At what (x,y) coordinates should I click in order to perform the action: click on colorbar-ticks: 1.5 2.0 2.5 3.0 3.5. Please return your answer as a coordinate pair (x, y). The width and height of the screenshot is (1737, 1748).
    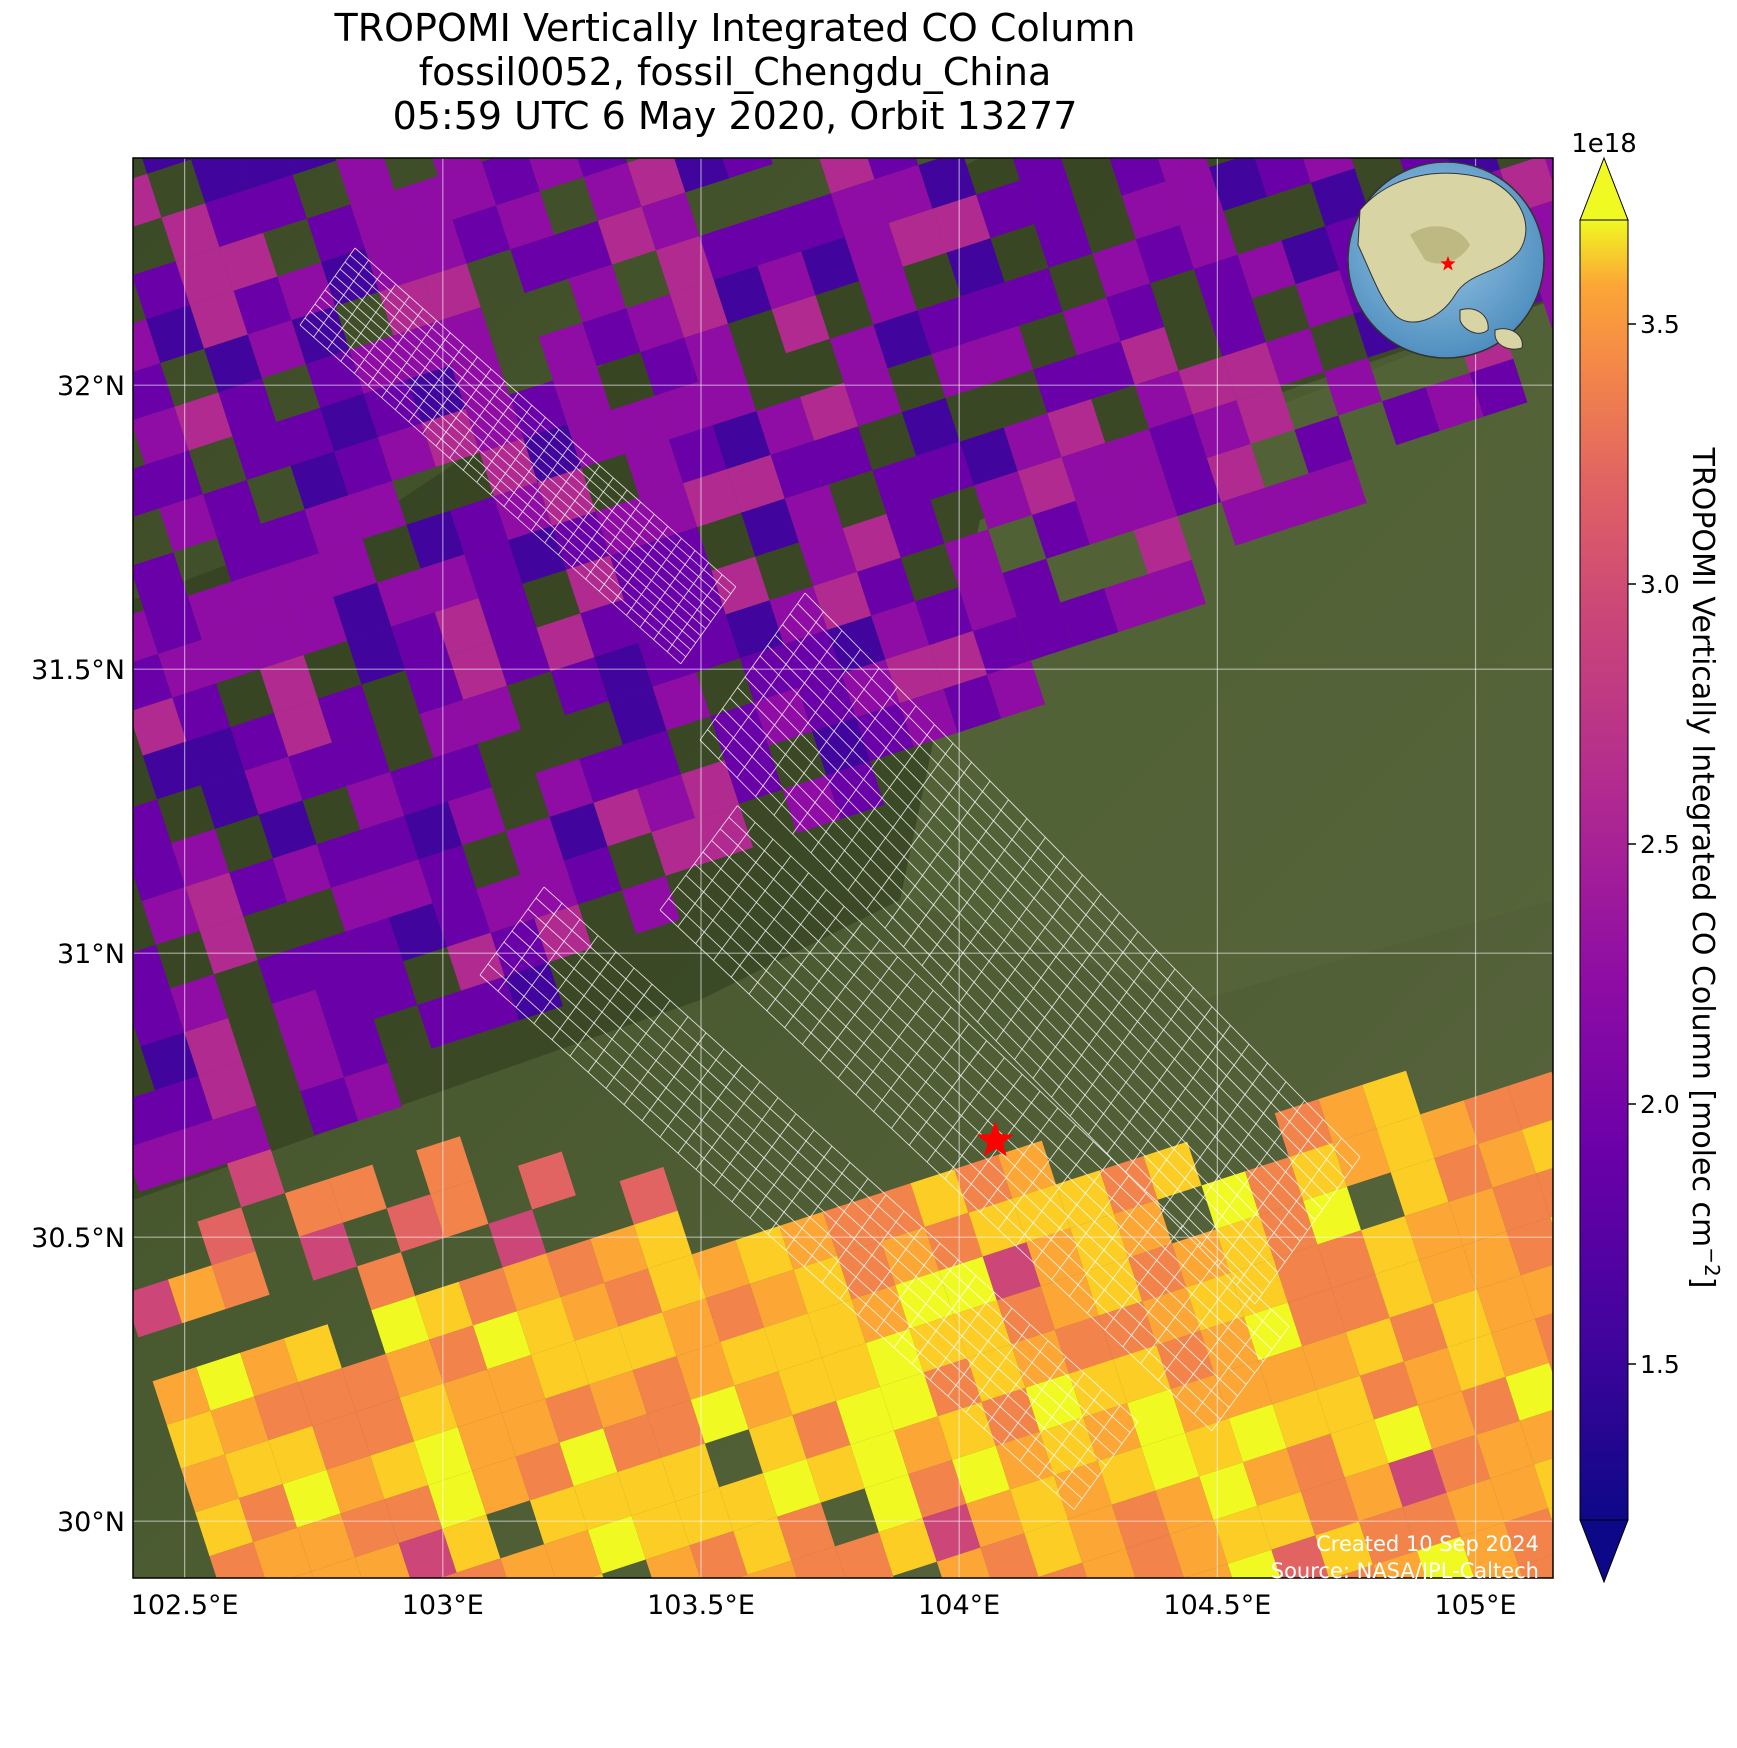
    Looking at the image, I should click on (1654, 844).